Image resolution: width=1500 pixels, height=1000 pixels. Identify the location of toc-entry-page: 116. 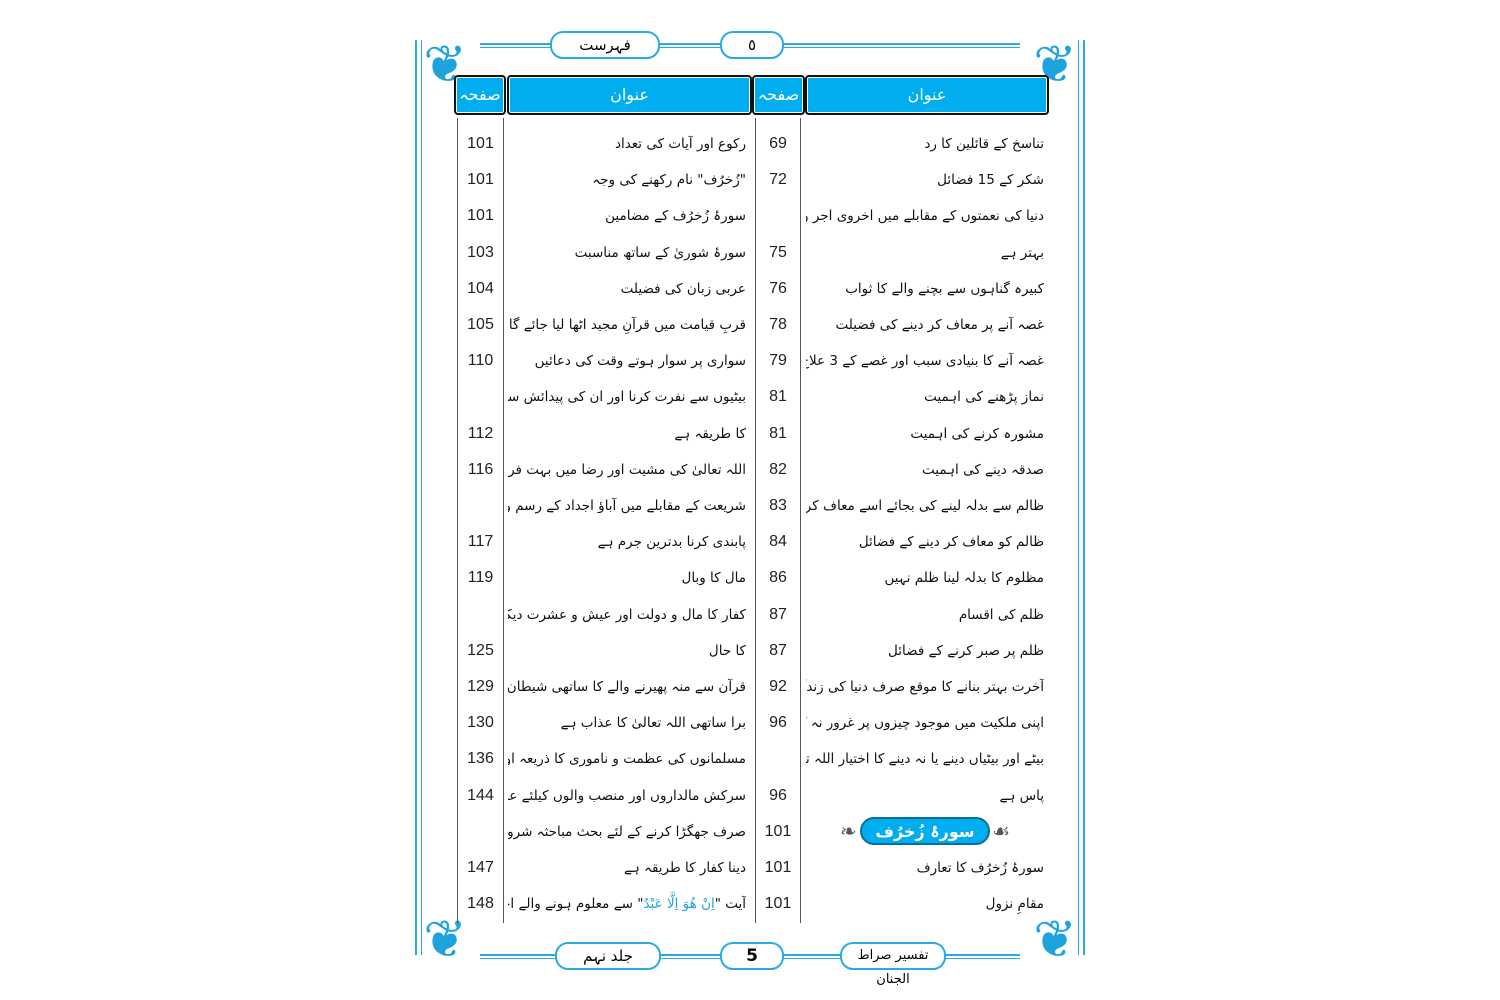
(480, 469).